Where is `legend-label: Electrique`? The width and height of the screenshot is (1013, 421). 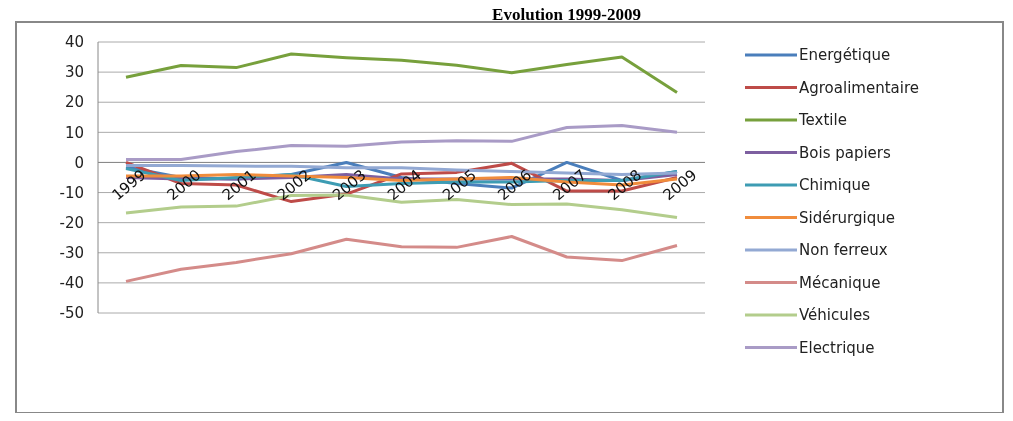 legend-label: Electrique is located at coordinates (837, 347).